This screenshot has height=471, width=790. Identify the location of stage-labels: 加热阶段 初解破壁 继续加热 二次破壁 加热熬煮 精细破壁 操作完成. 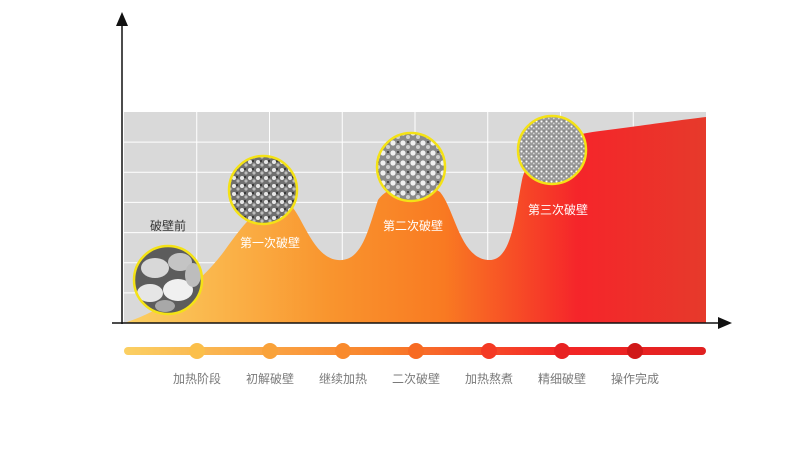
(416, 378).